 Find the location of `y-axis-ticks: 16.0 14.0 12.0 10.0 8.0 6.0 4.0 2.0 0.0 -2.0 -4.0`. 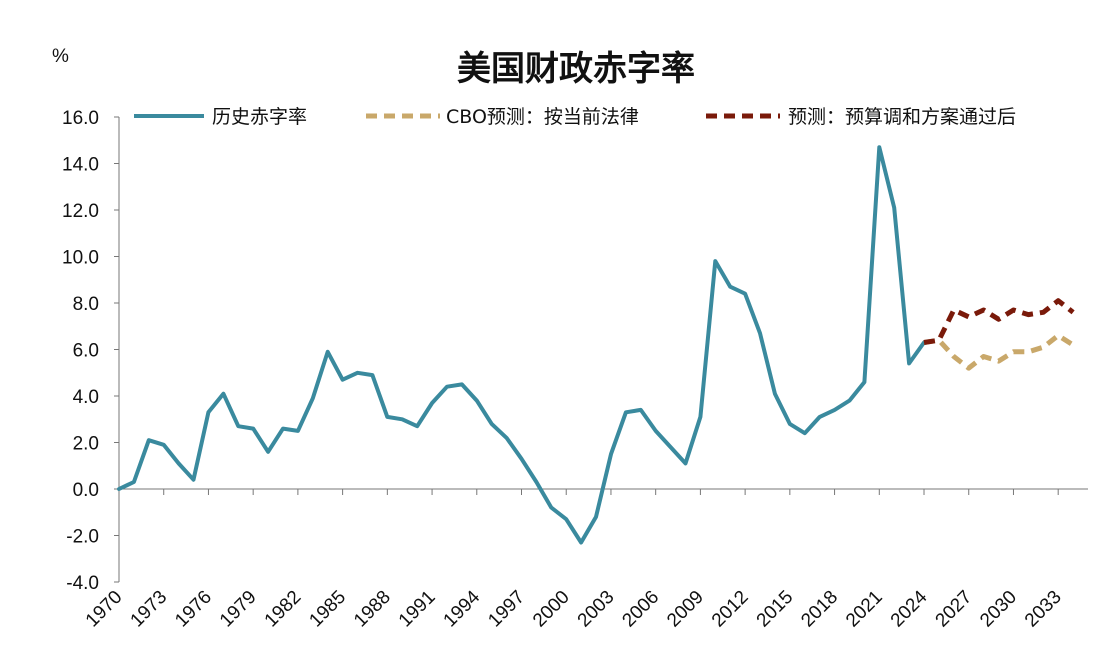

y-axis-ticks: 16.0 14.0 12.0 10.0 8.0 6.0 4.0 2.0 0.0 -2.0 -4.0 is located at coordinates (90, 351).